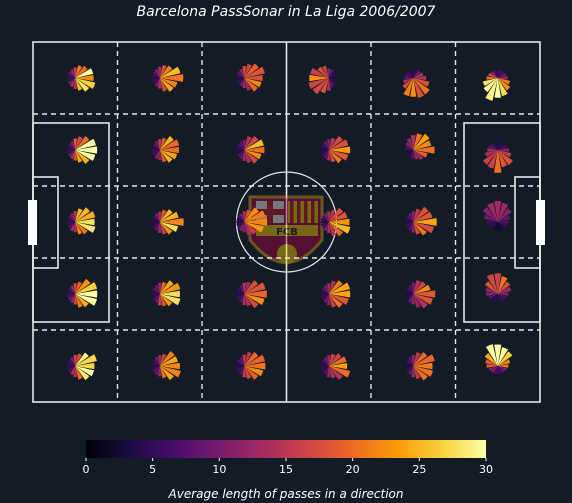  What do you see at coordinates (486, 469) in the screenshot?
I see `colorbar-tick-label: 30` at bounding box center [486, 469].